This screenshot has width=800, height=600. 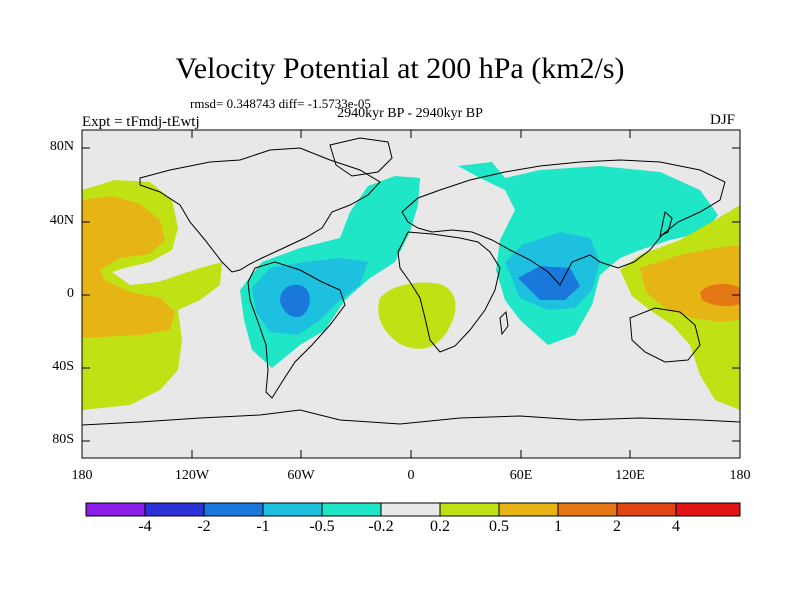 What do you see at coordinates (260, 210) in the screenshot?
I see `coast-north-america` at bounding box center [260, 210].